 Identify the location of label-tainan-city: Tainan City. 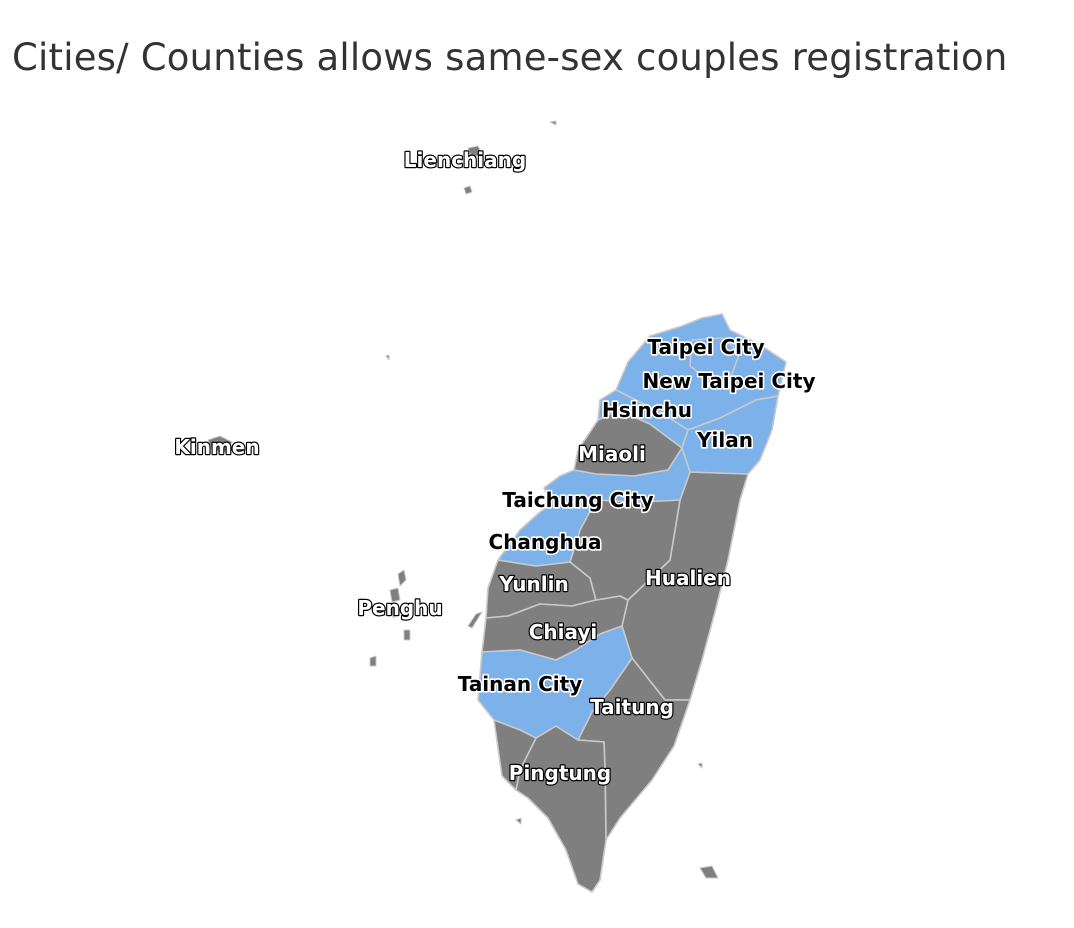
(520, 684).